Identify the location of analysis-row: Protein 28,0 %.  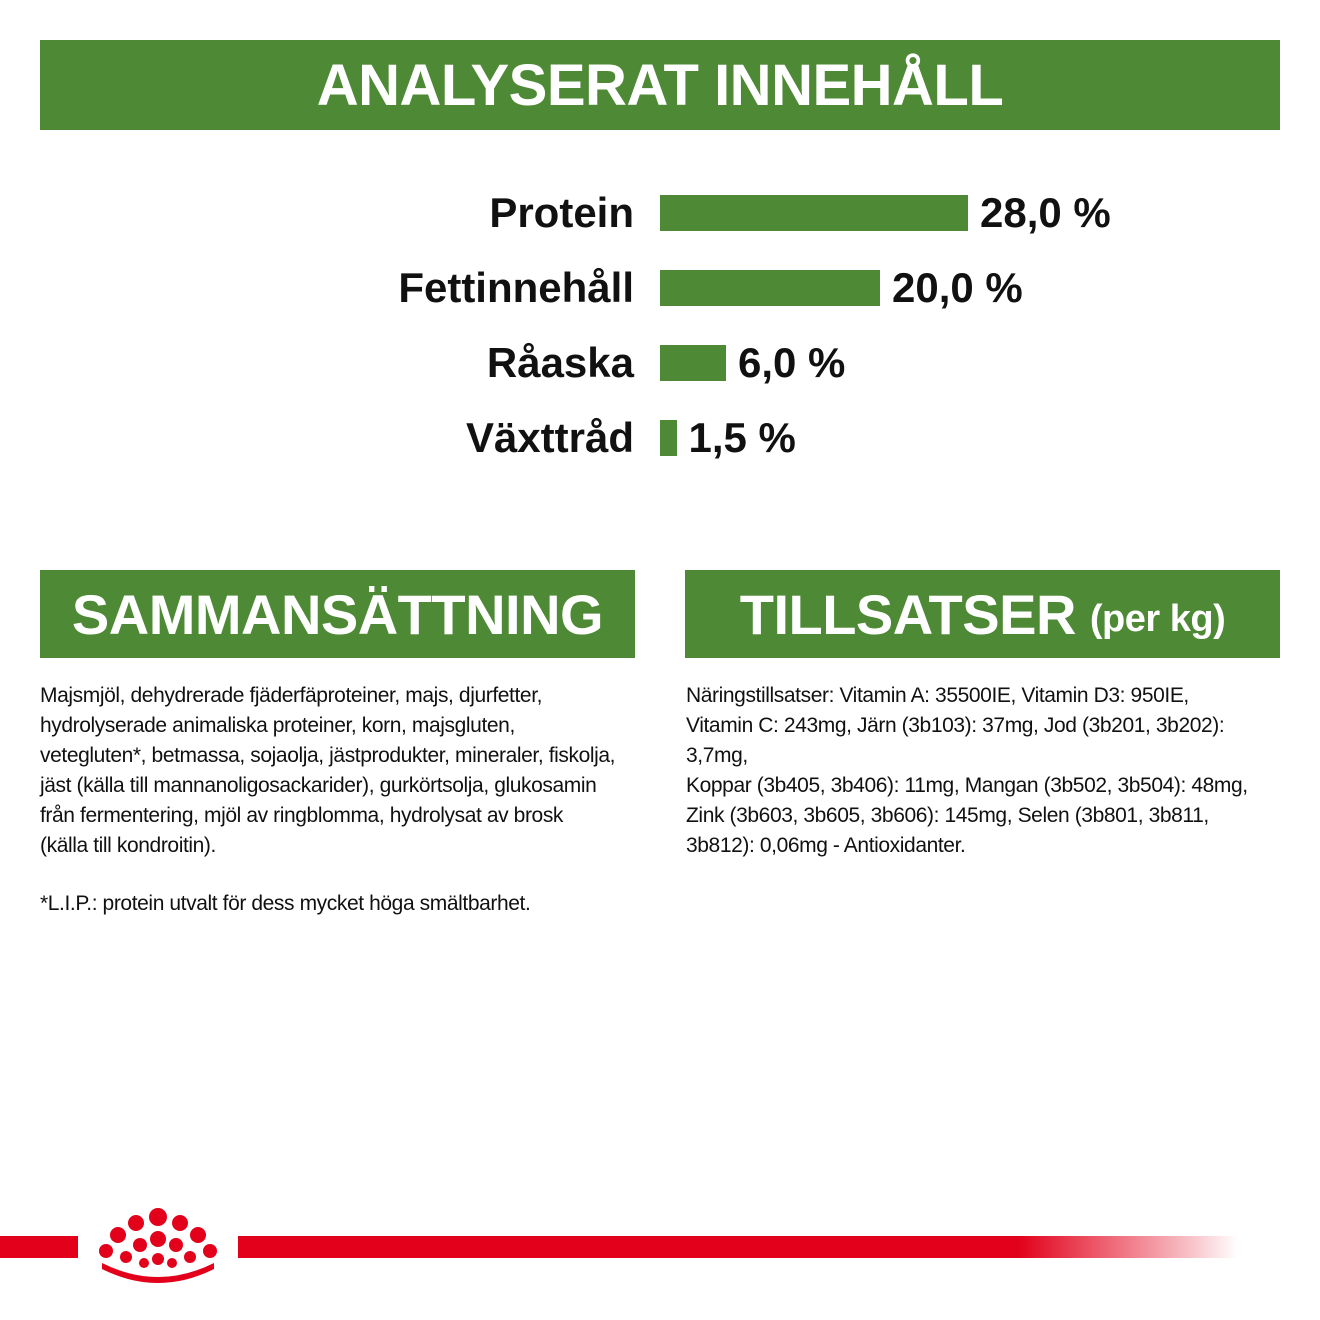
(660, 213).